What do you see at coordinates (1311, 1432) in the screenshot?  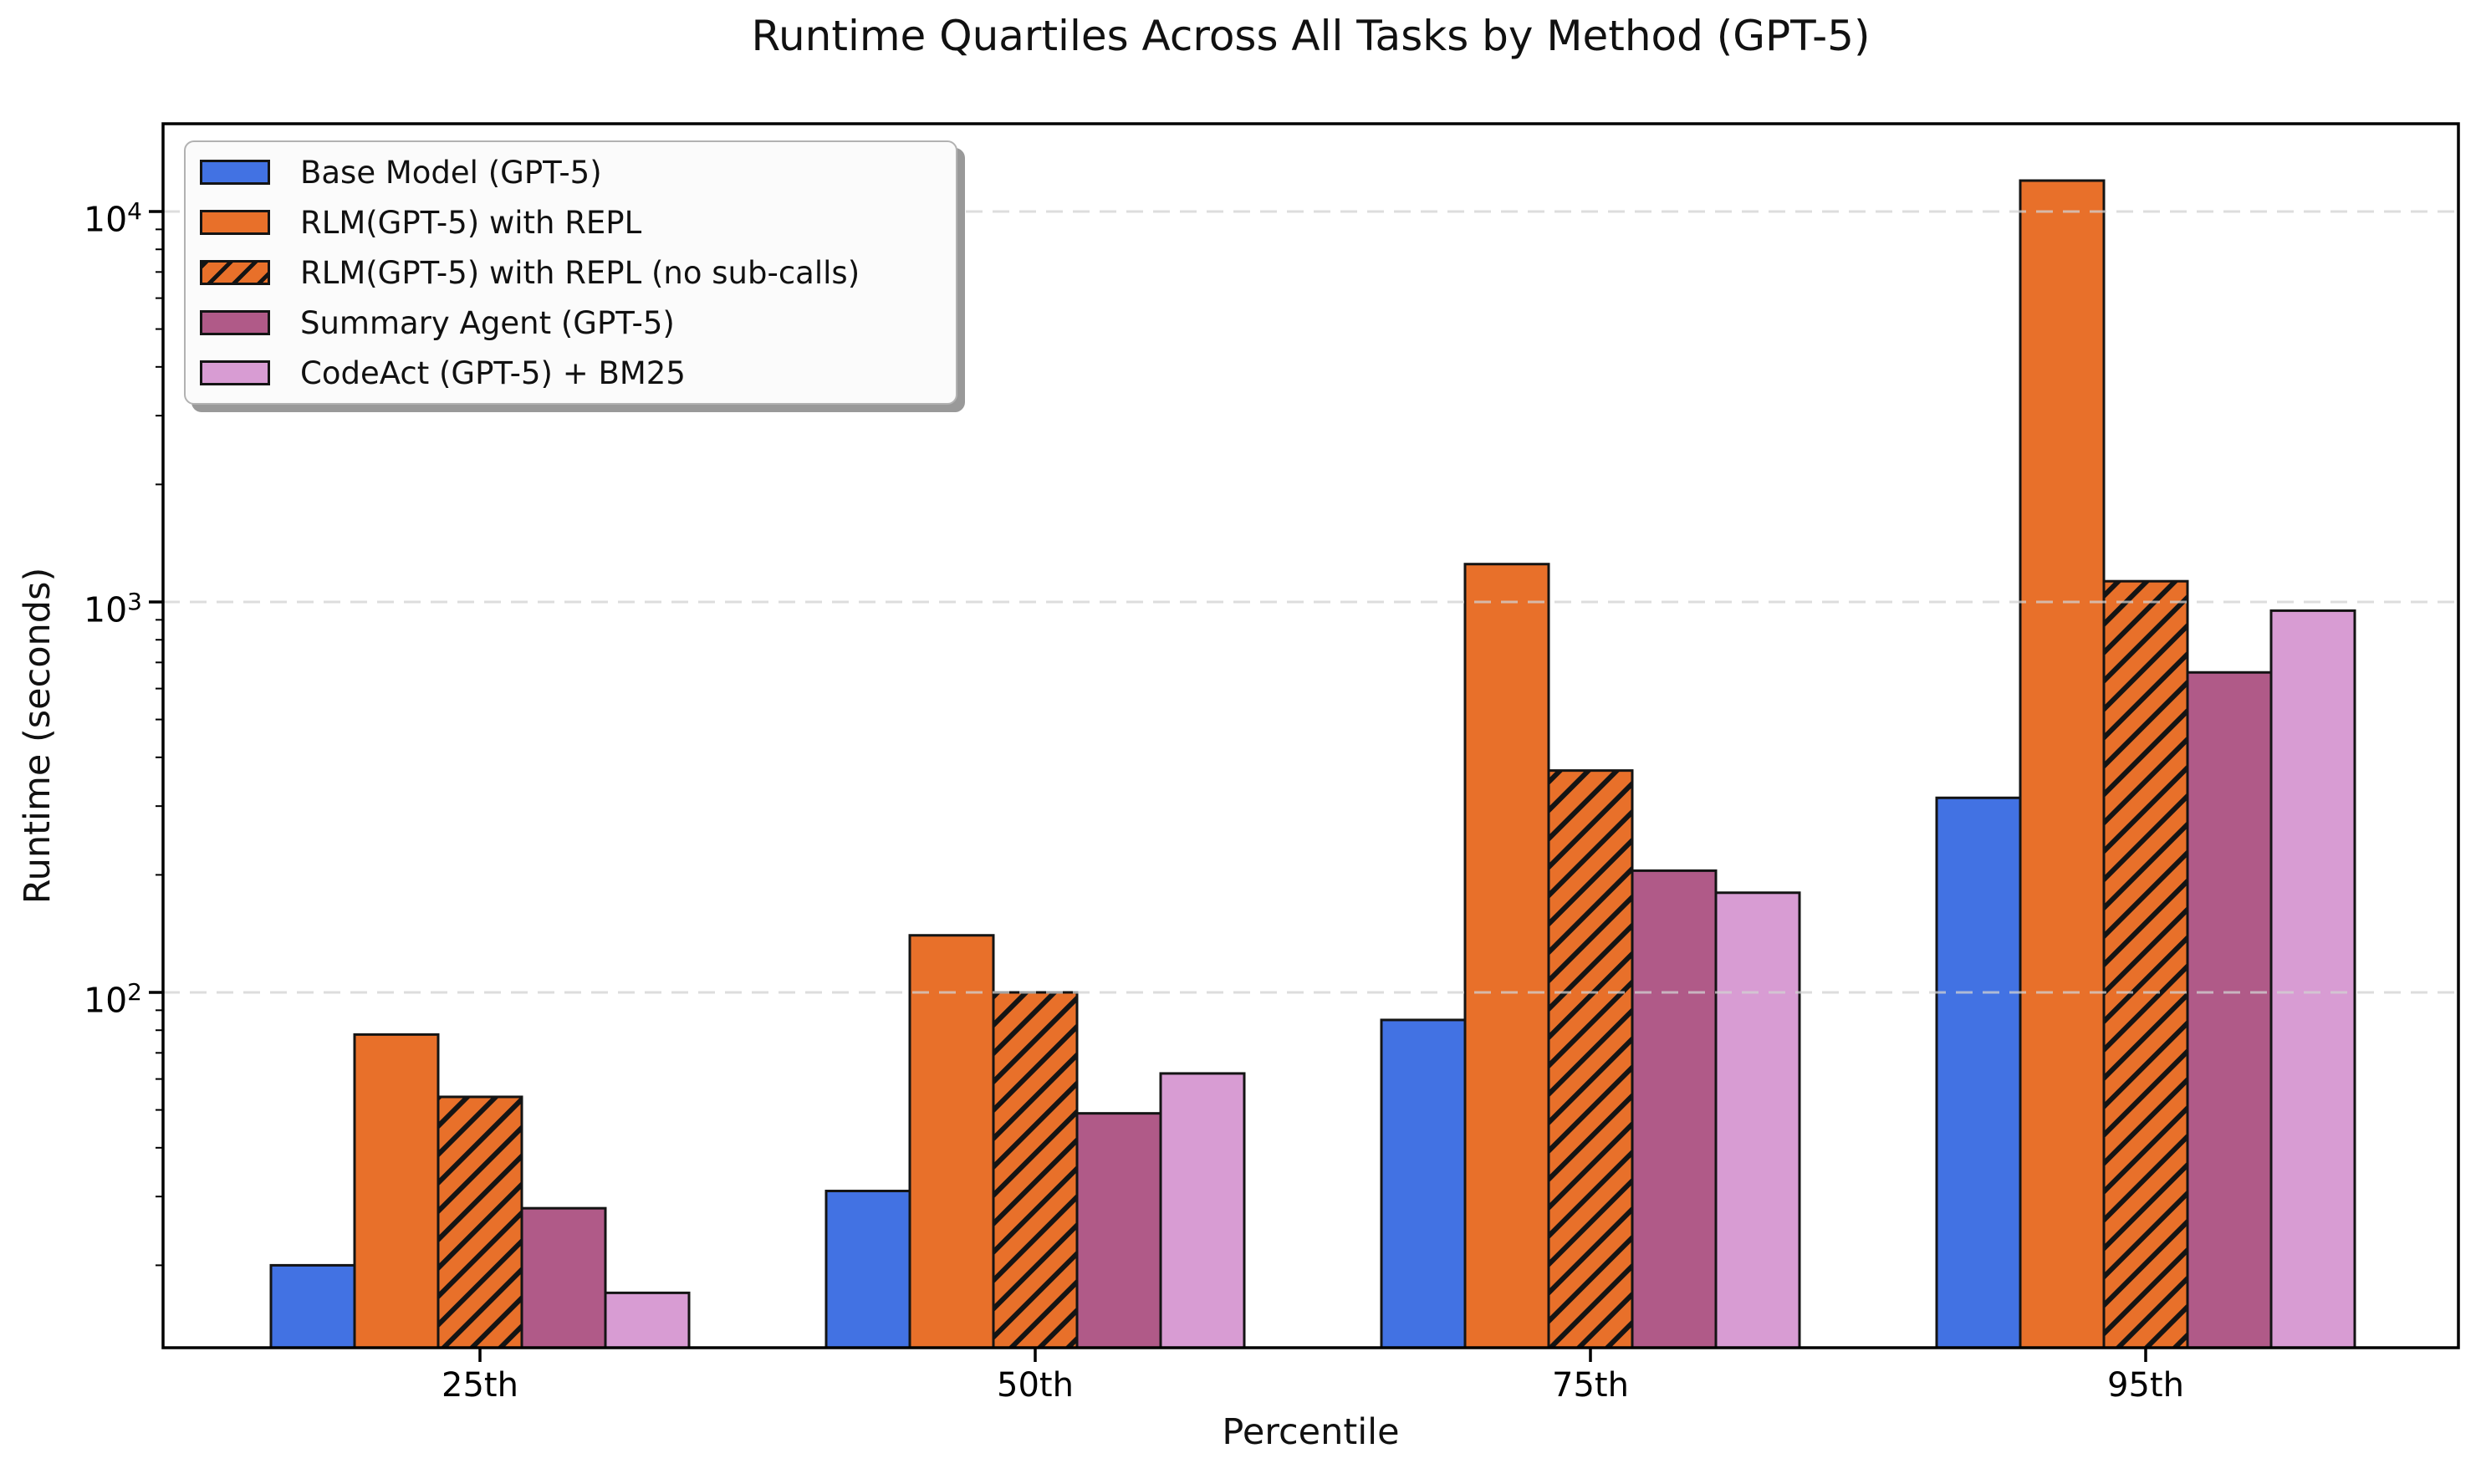 I see `x-axis-label: Percentile` at bounding box center [1311, 1432].